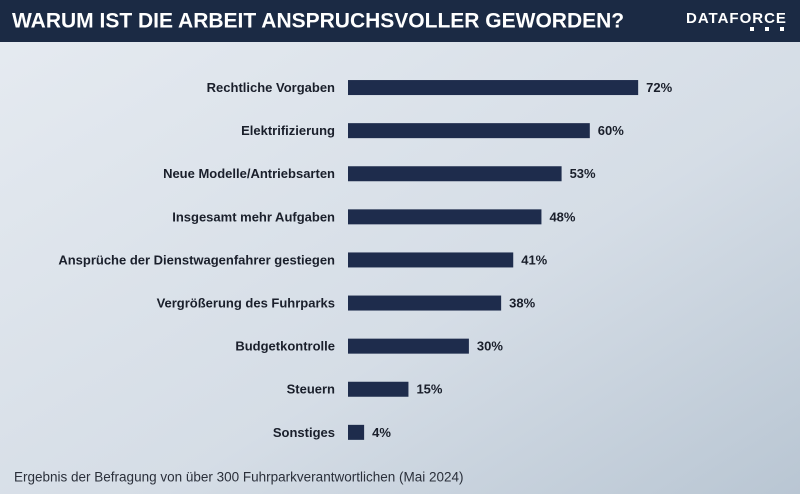 This screenshot has width=800, height=494. I want to click on value-label: 48%, so click(562, 216).